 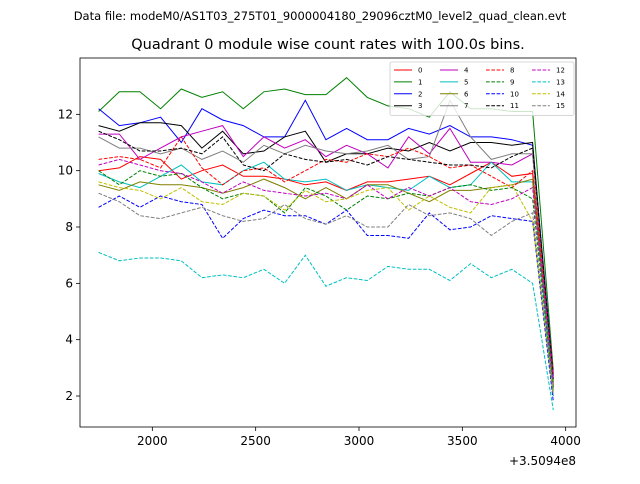 What do you see at coordinates (420, 82) in the screenshot?
I see `legend-label-1: 1` at bounding box center [420, 82].